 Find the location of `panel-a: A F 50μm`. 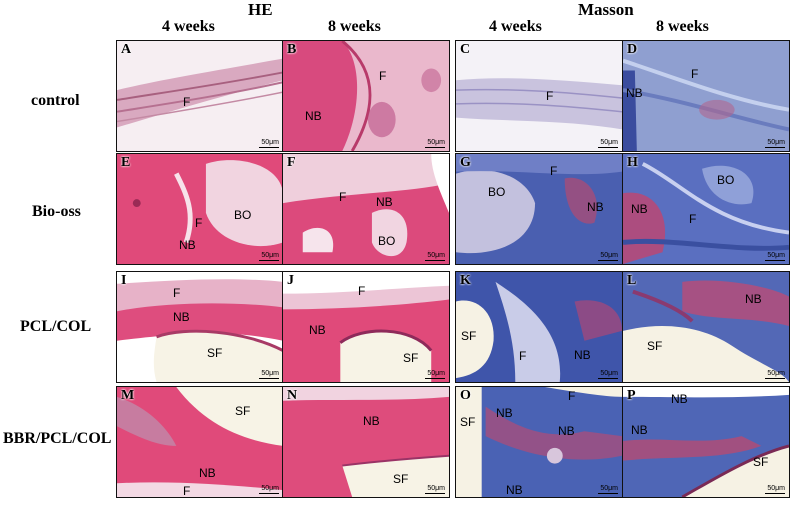

panel-a: A F 50μm is located at coordinates (200, 96).